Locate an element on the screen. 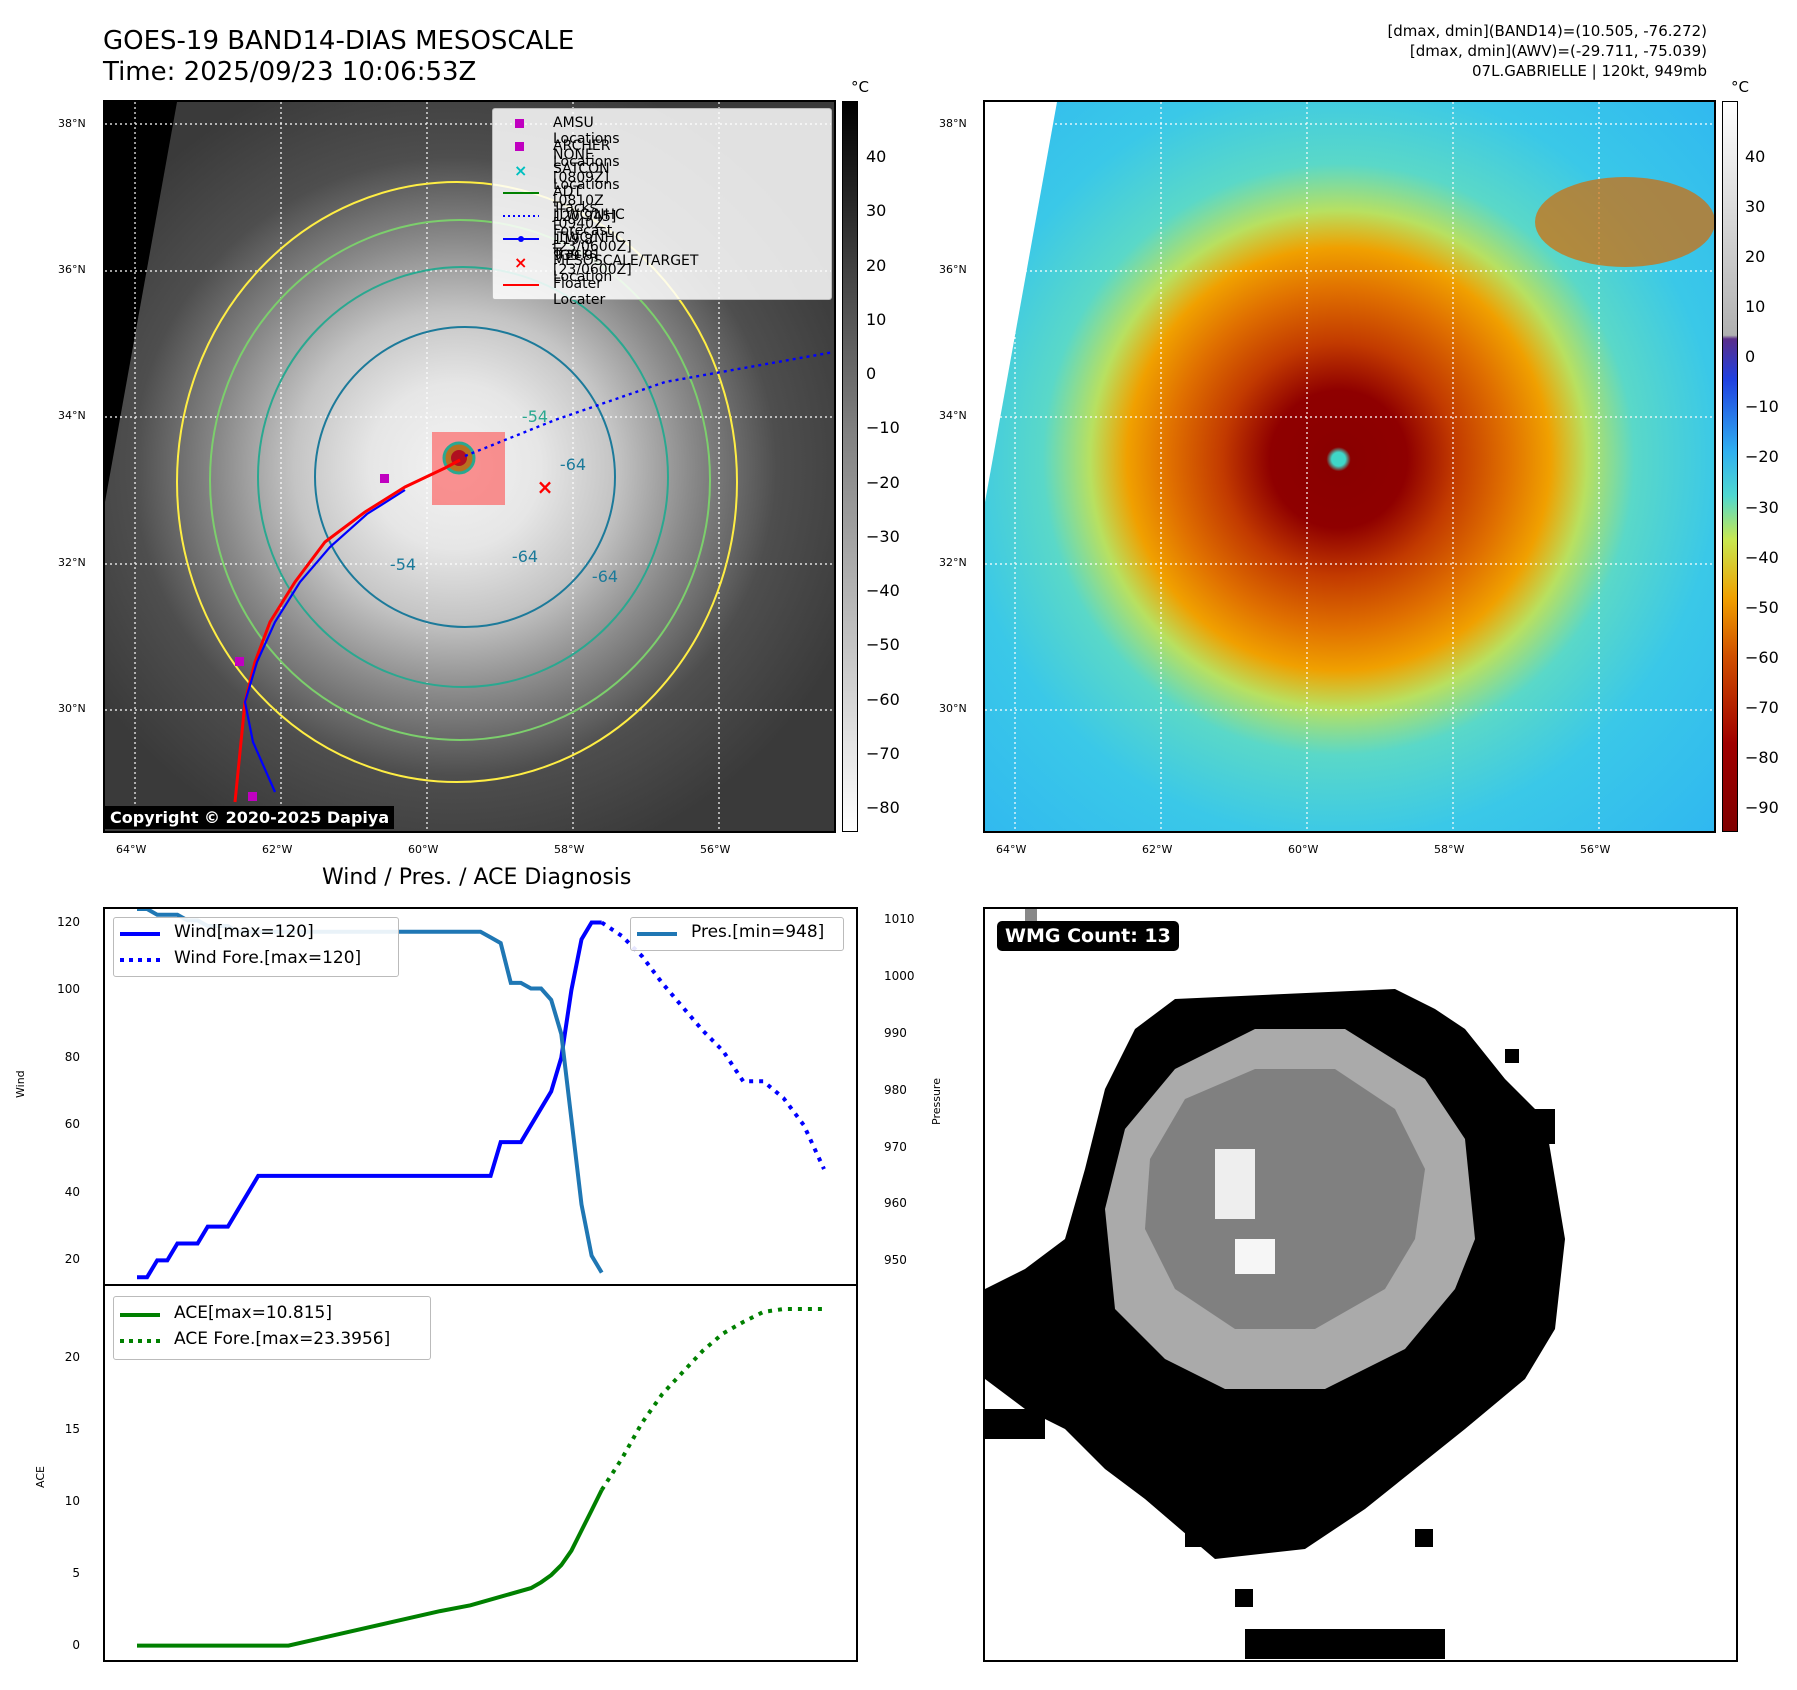 This screenshot has height=1690, width=1797. chart-title: GOES-19 BAND14-DIAS MESOSCALE is located at coordinates (339, 41).